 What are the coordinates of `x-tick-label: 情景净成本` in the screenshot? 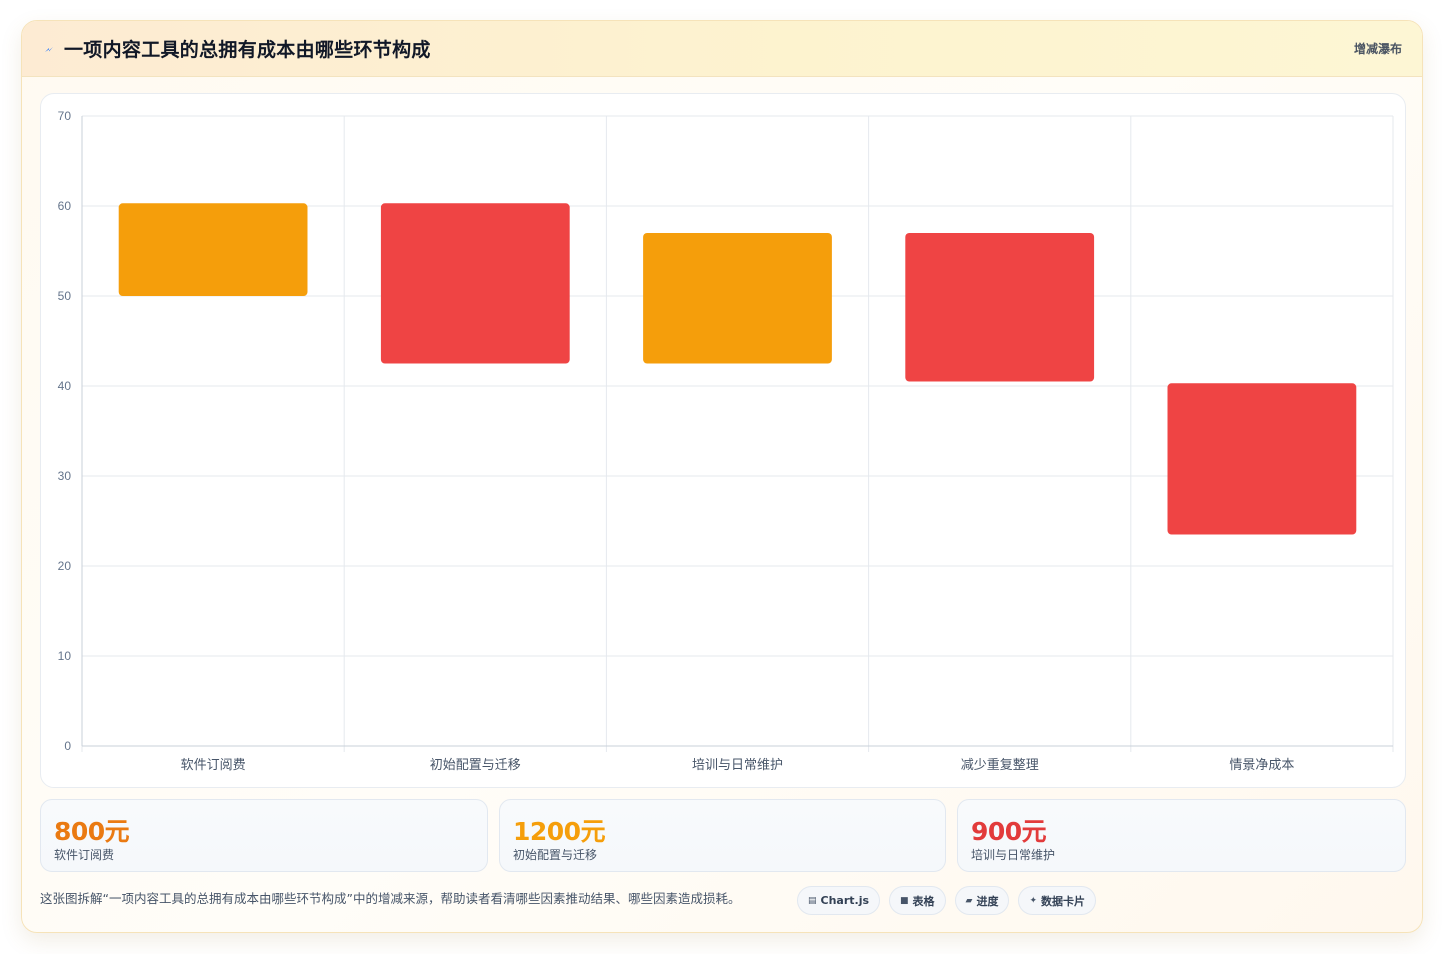 It's located at (1261, 764).